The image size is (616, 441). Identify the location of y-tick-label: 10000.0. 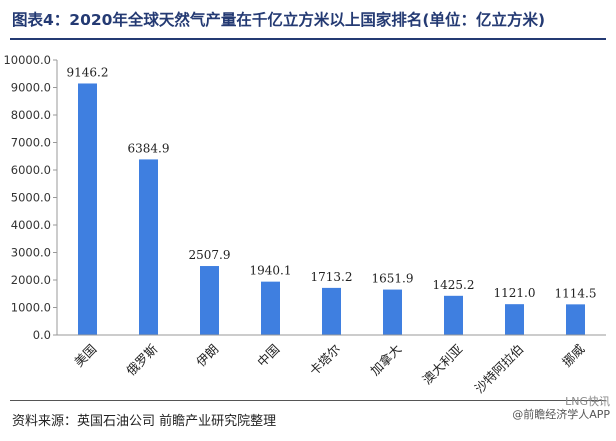
(27, 60).